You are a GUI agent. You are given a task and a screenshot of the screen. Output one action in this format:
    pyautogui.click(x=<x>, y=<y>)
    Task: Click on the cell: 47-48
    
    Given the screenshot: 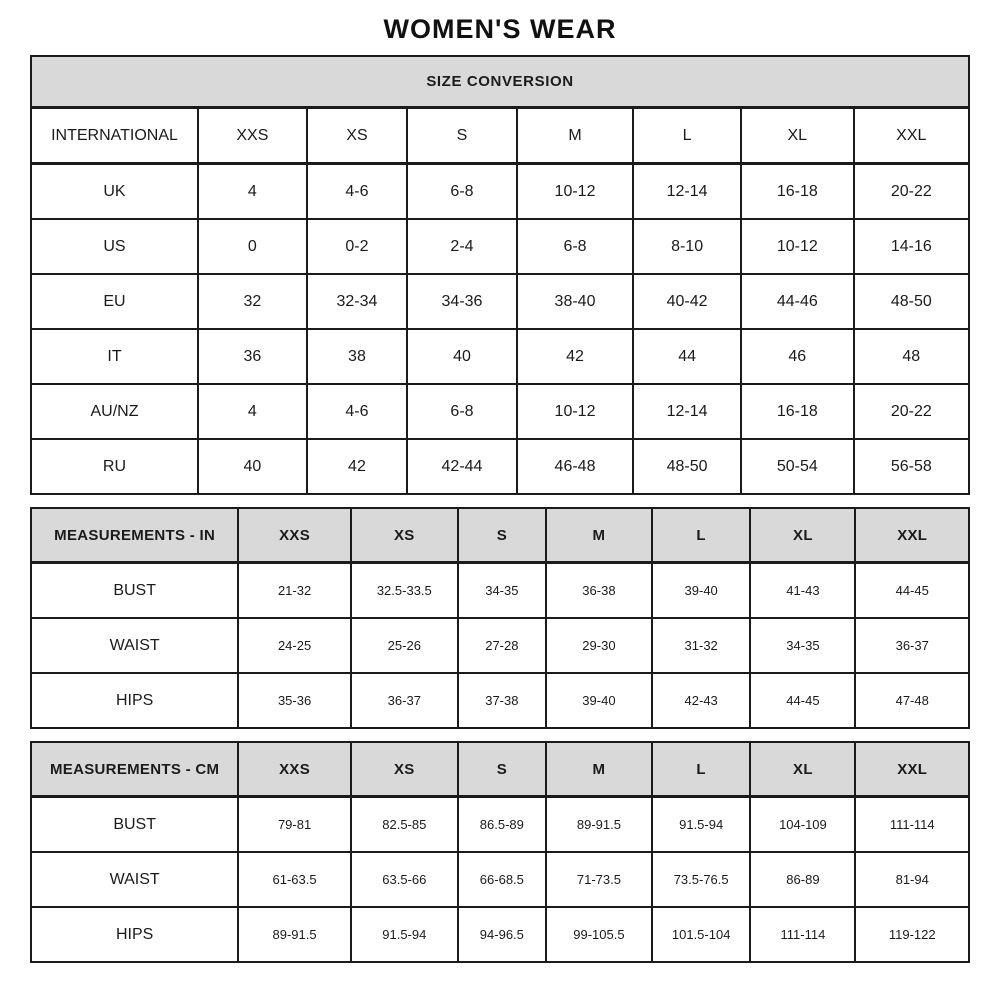 What is the action you would take?
    pyautogui.click(x=912, y=700)
    